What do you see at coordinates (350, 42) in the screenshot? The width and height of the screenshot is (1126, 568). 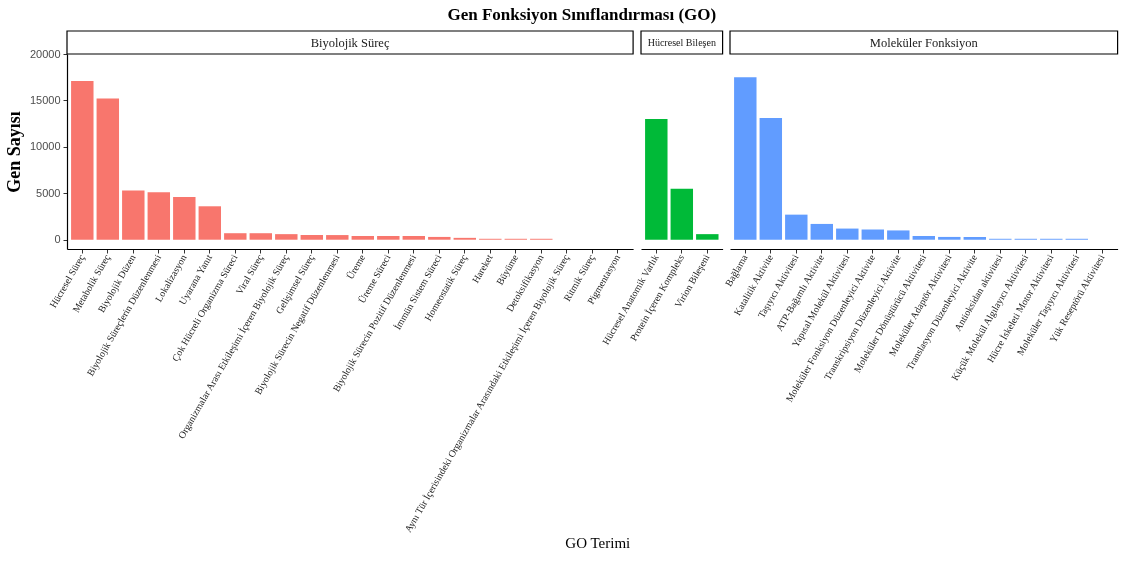 I see `chart-subtitle: Biyolojik Süreç` at bounding box center [350, 42].